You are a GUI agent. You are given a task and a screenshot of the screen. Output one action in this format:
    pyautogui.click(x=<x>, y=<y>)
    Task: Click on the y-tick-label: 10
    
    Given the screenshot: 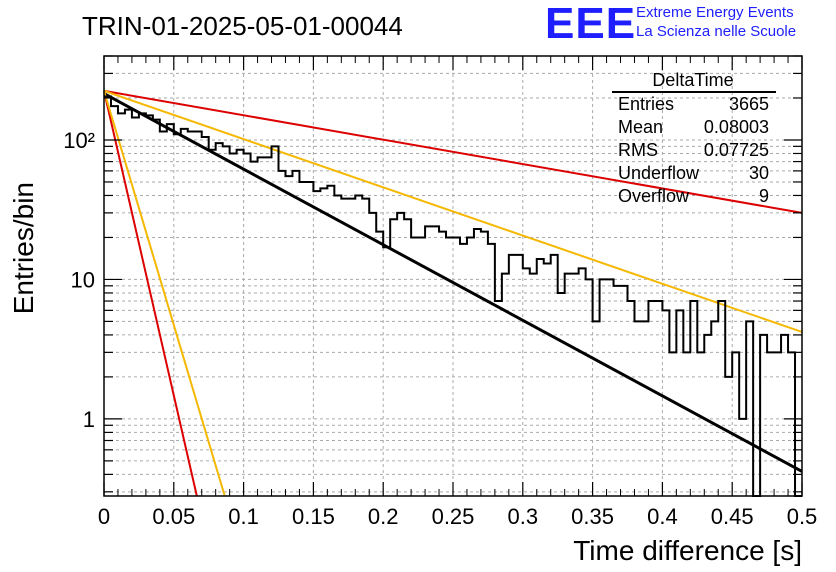 What is the action you would take?
    pyautogui.click(x=83, y=279)
    